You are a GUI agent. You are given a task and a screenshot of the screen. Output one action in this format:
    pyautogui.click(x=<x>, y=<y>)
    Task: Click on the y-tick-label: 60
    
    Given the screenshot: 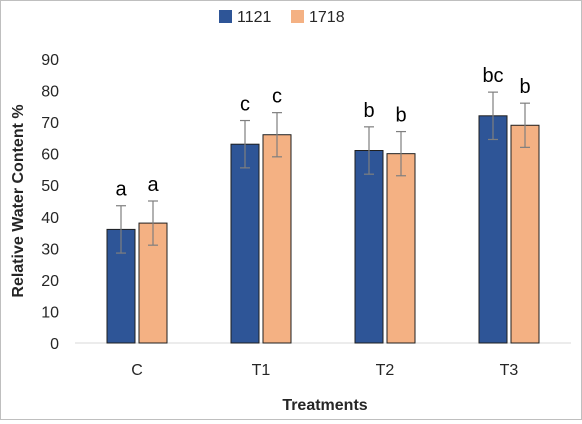 What is the action you would take?
    pyautogui.click(x=50, y=155)
    